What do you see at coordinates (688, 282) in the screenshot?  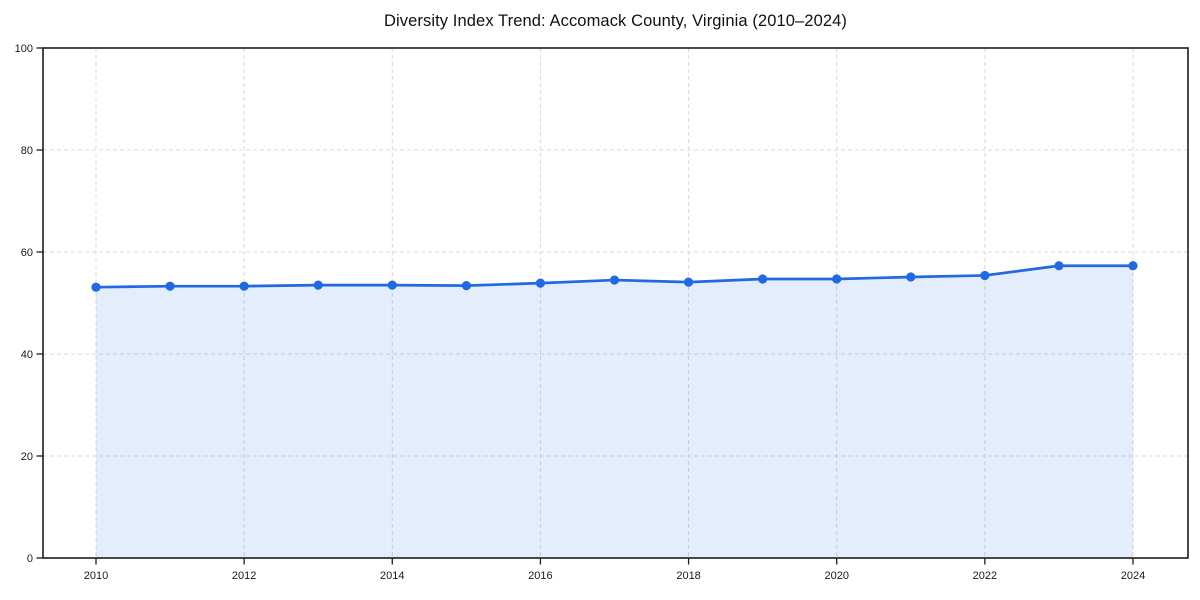 I see `data-point-2018` at bounding box center [688, 282].